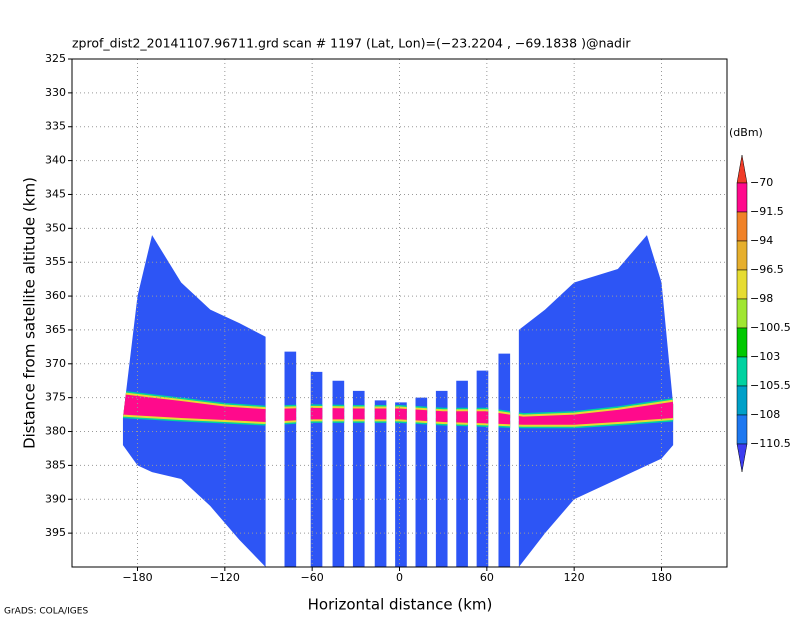 This screenshot has height=618, width=800. Describe the element at coordinates (55, 58) in the screenshot. I see `y-tick-label: 325` at that location.